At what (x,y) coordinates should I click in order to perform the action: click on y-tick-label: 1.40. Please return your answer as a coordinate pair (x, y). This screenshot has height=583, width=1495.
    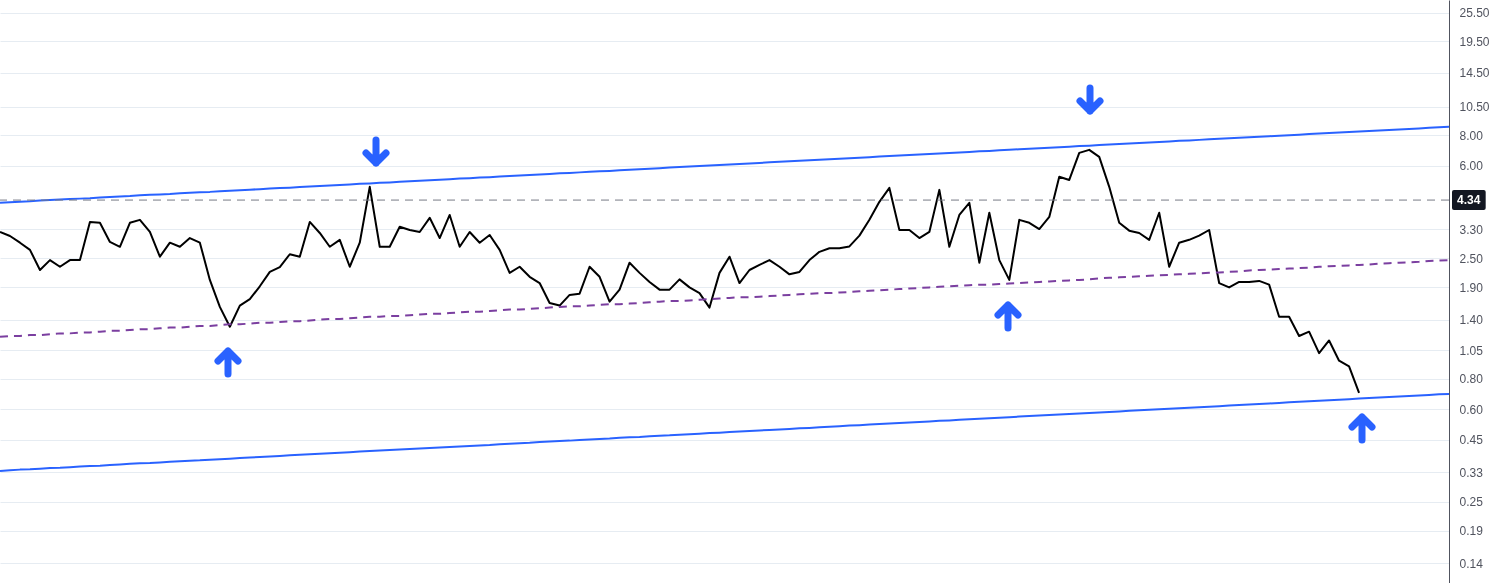
    Looking at the image, I should click on (1471, 320).